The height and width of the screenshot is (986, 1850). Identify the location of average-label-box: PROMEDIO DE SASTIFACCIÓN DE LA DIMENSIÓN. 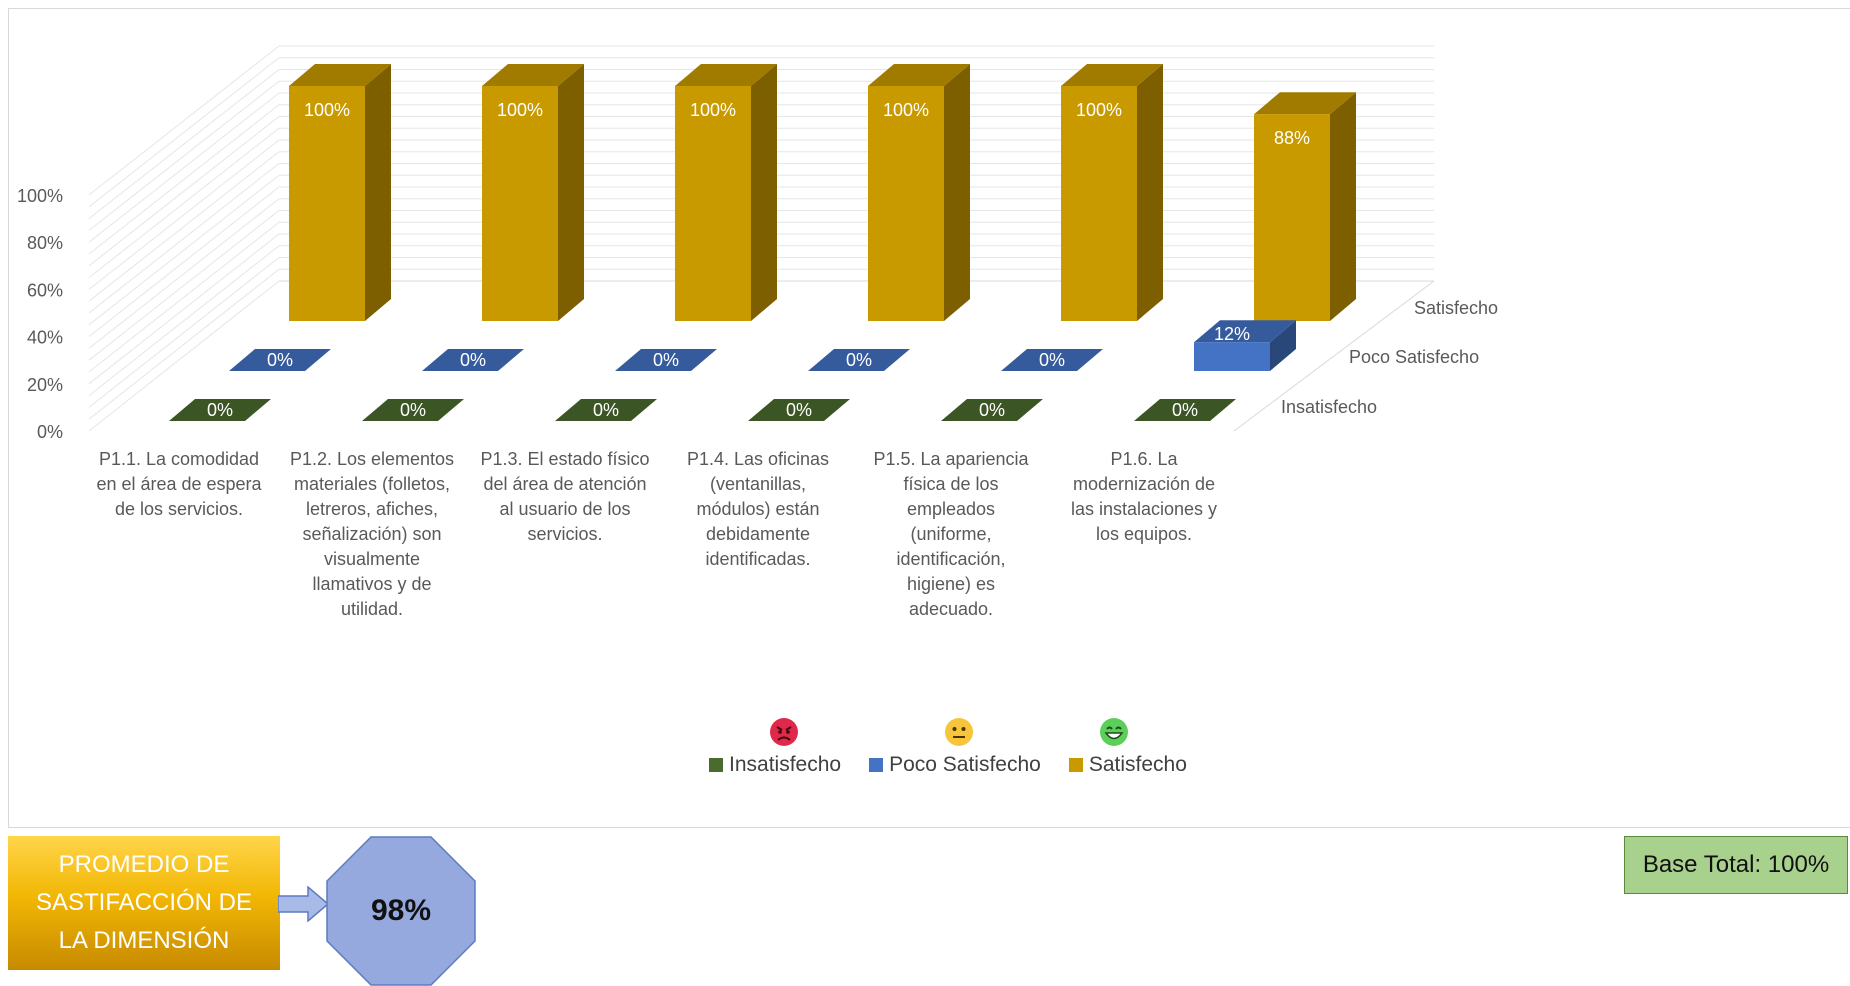
(144, 903).